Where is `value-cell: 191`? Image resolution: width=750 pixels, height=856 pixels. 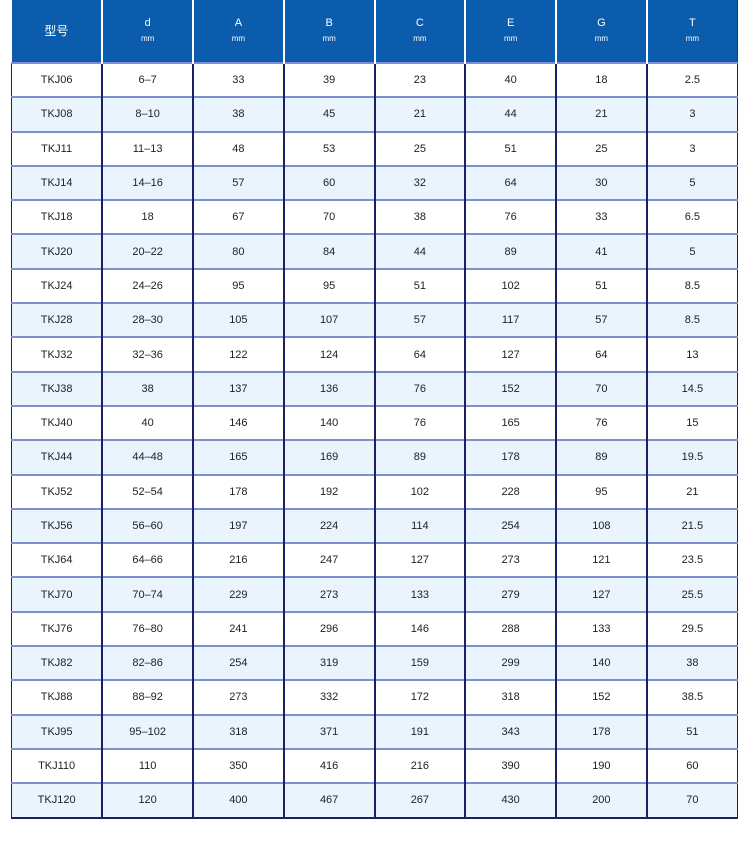 value-cell: 191 is located at coordinates (419, 731).